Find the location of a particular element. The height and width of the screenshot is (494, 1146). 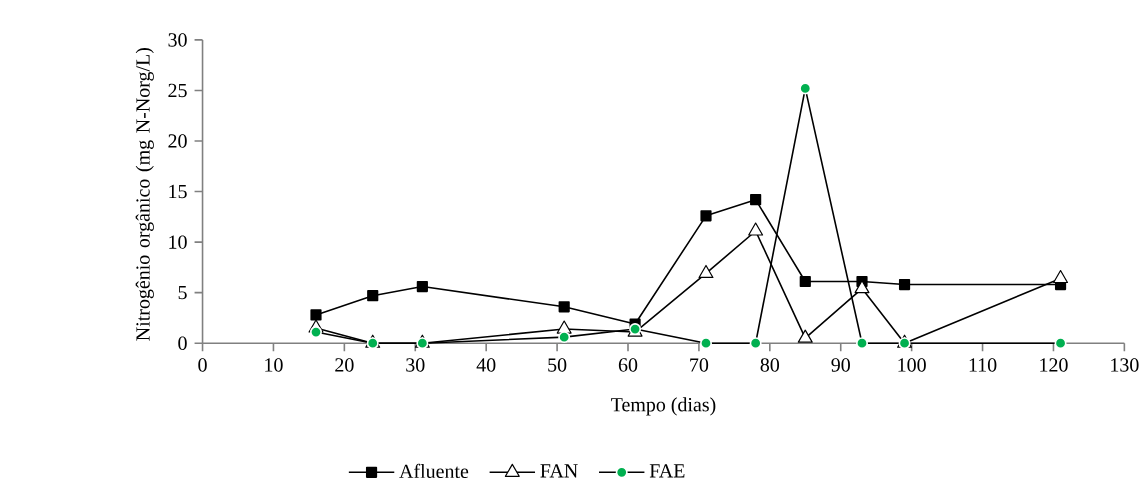

x-tick-label: 130 is located at coordinates (1125, 365).